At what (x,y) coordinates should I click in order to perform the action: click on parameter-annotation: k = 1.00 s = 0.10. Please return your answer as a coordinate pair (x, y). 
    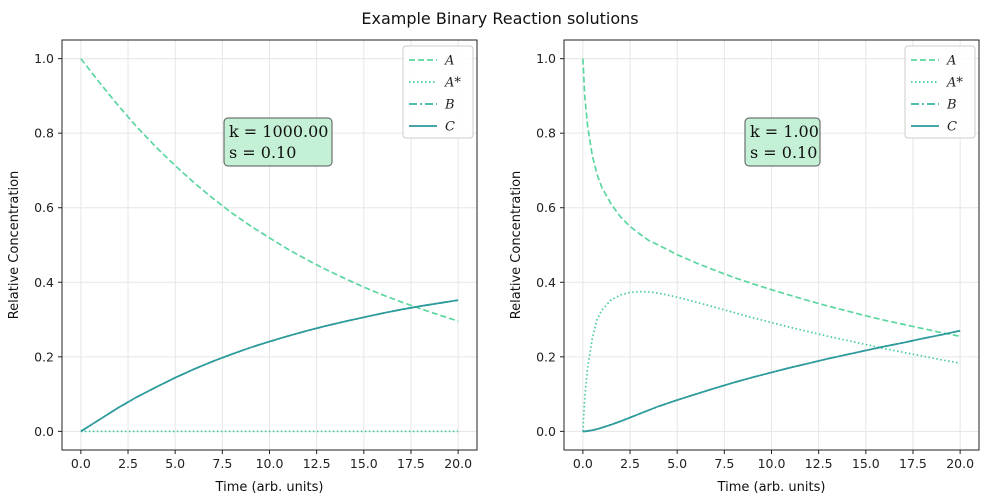
    Looking at the image, I should click on (782, 142).